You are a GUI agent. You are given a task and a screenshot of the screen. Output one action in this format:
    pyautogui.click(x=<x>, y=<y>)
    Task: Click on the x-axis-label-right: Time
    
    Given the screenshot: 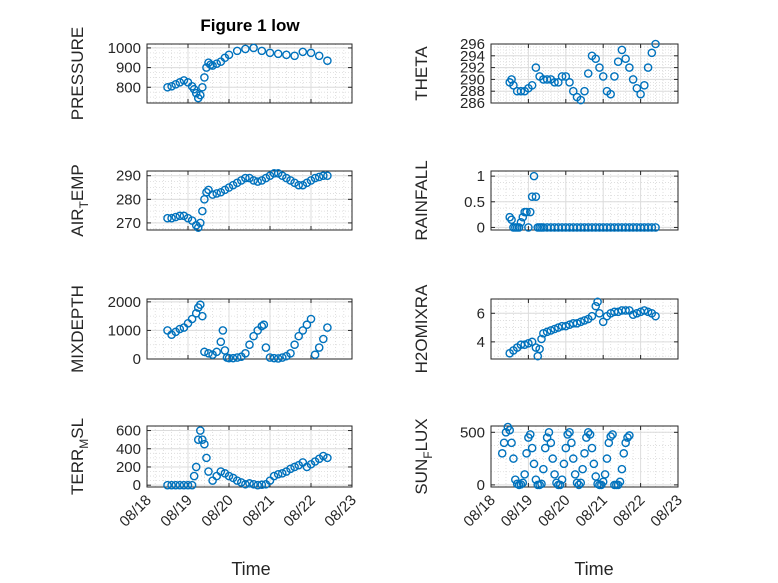 What is the action you would take?
    pyautogui.click(x=593, y=569)
    